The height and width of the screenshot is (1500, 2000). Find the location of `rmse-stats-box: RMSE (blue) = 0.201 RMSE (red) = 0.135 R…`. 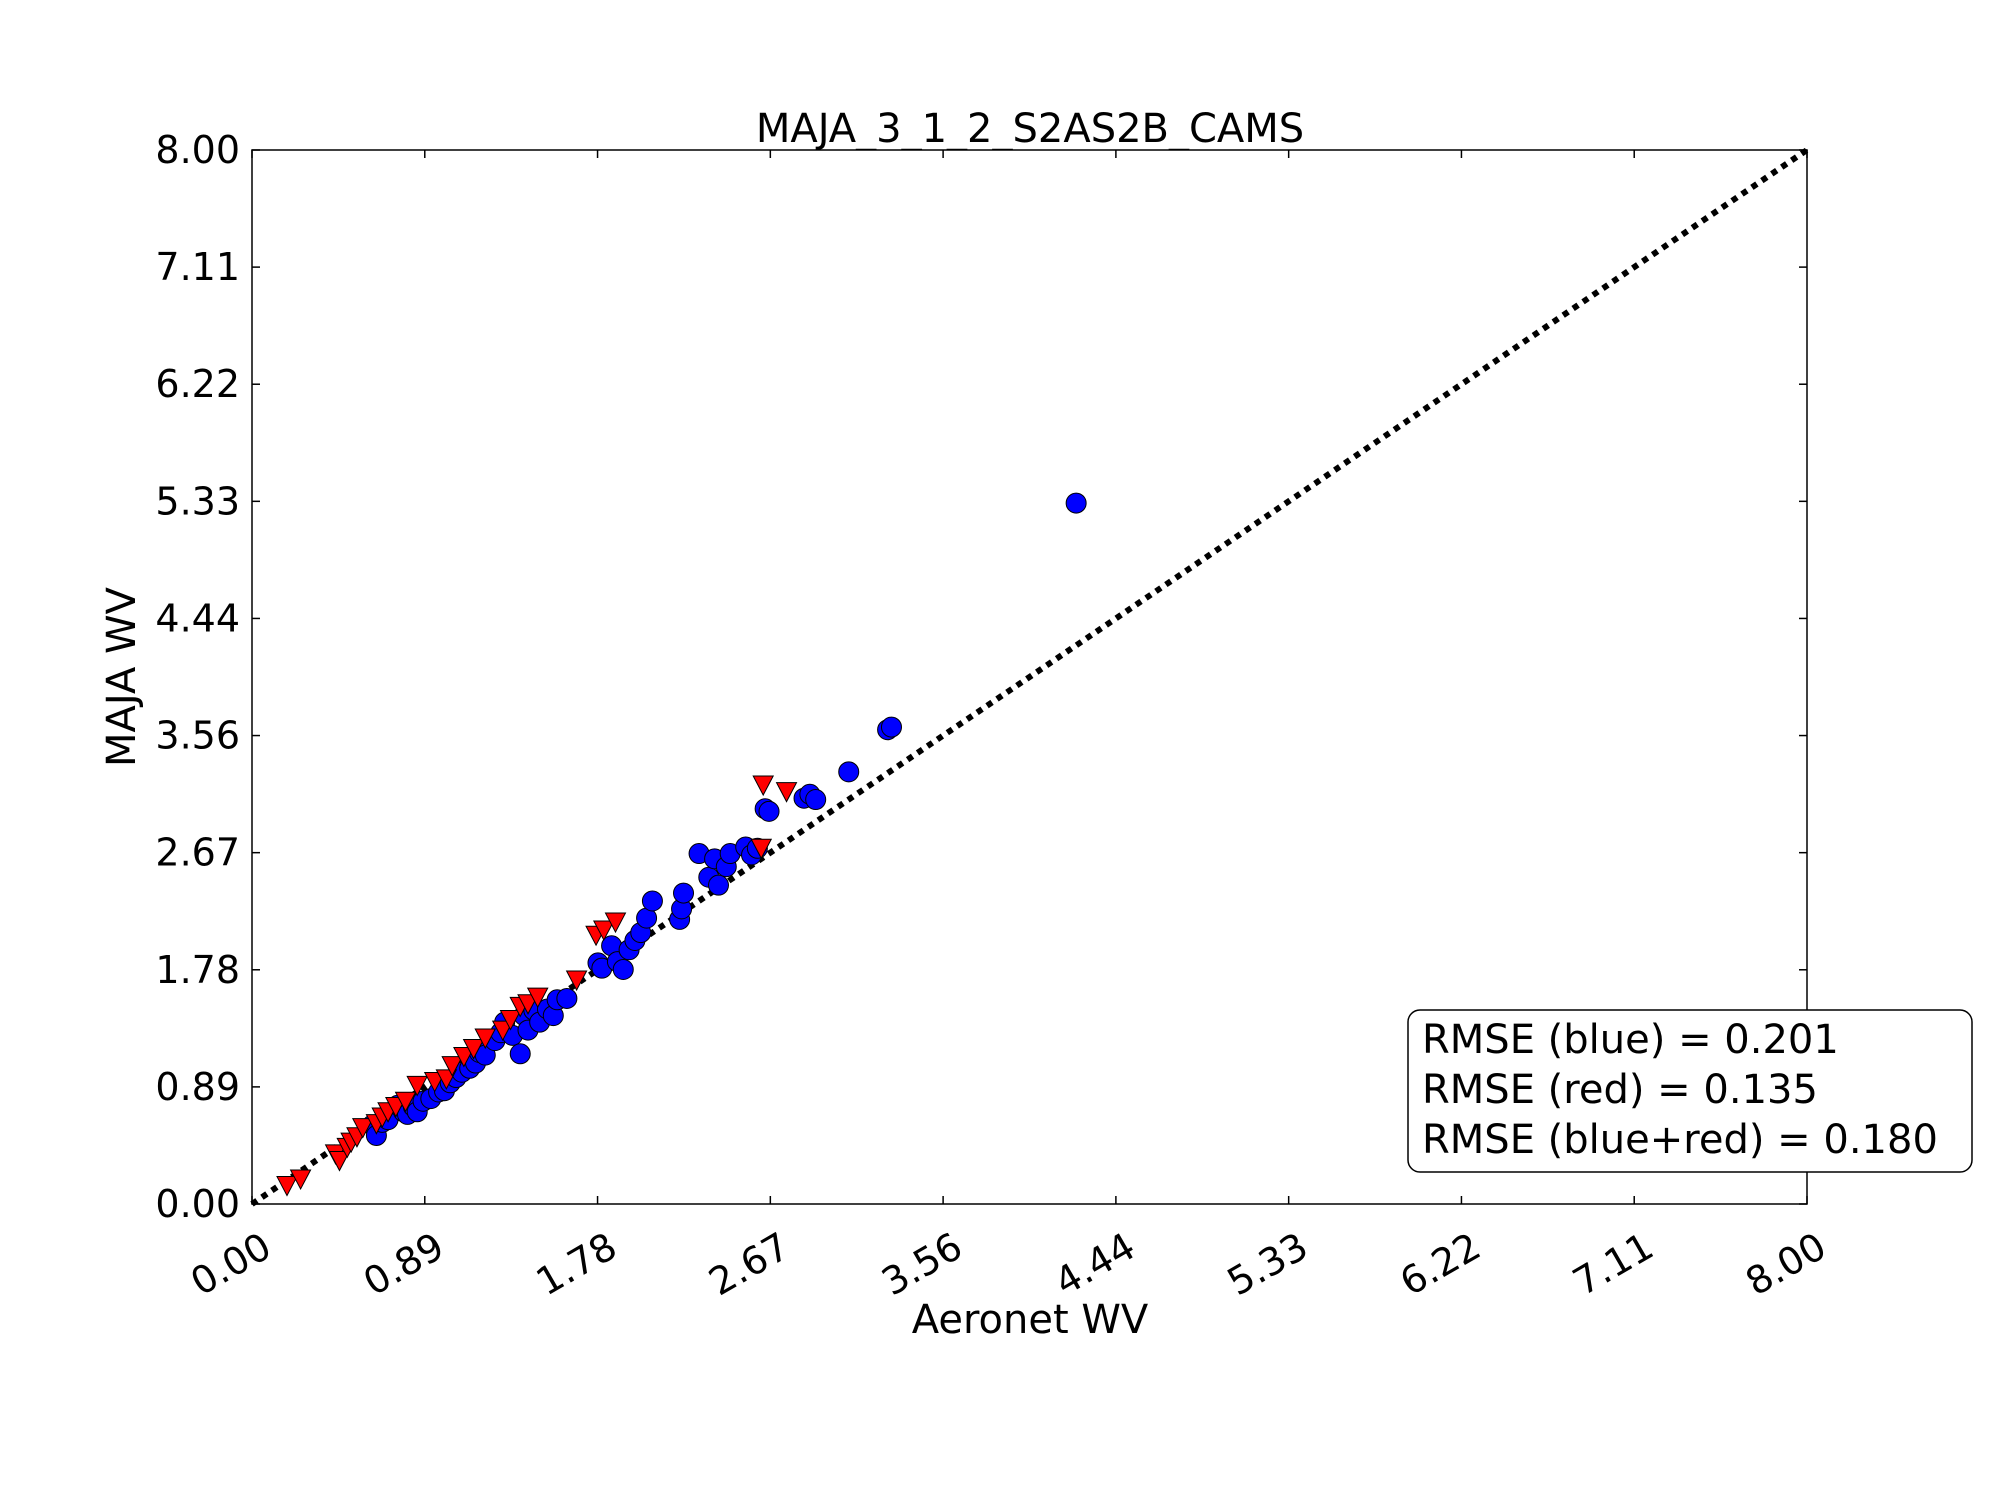

rmse-stats-box: RMSE (blue) = 0.201 RMSE (red) = 0.135 R… is located at coordinates (1690, 1091).